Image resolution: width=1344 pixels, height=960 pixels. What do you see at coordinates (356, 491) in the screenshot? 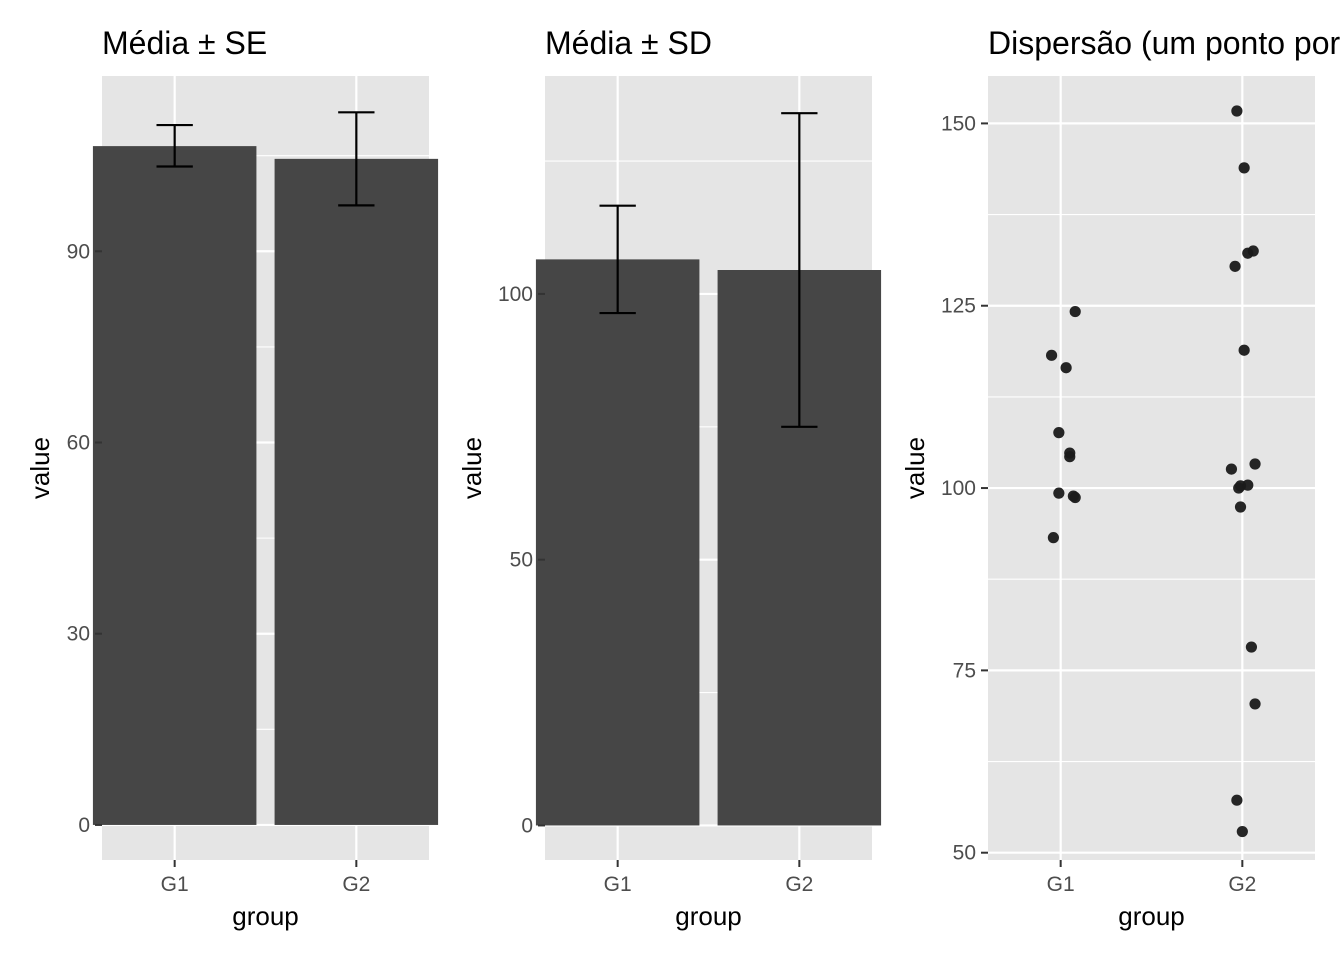
I see `chart-1-bar-g2` at bounding box center [356, 491].